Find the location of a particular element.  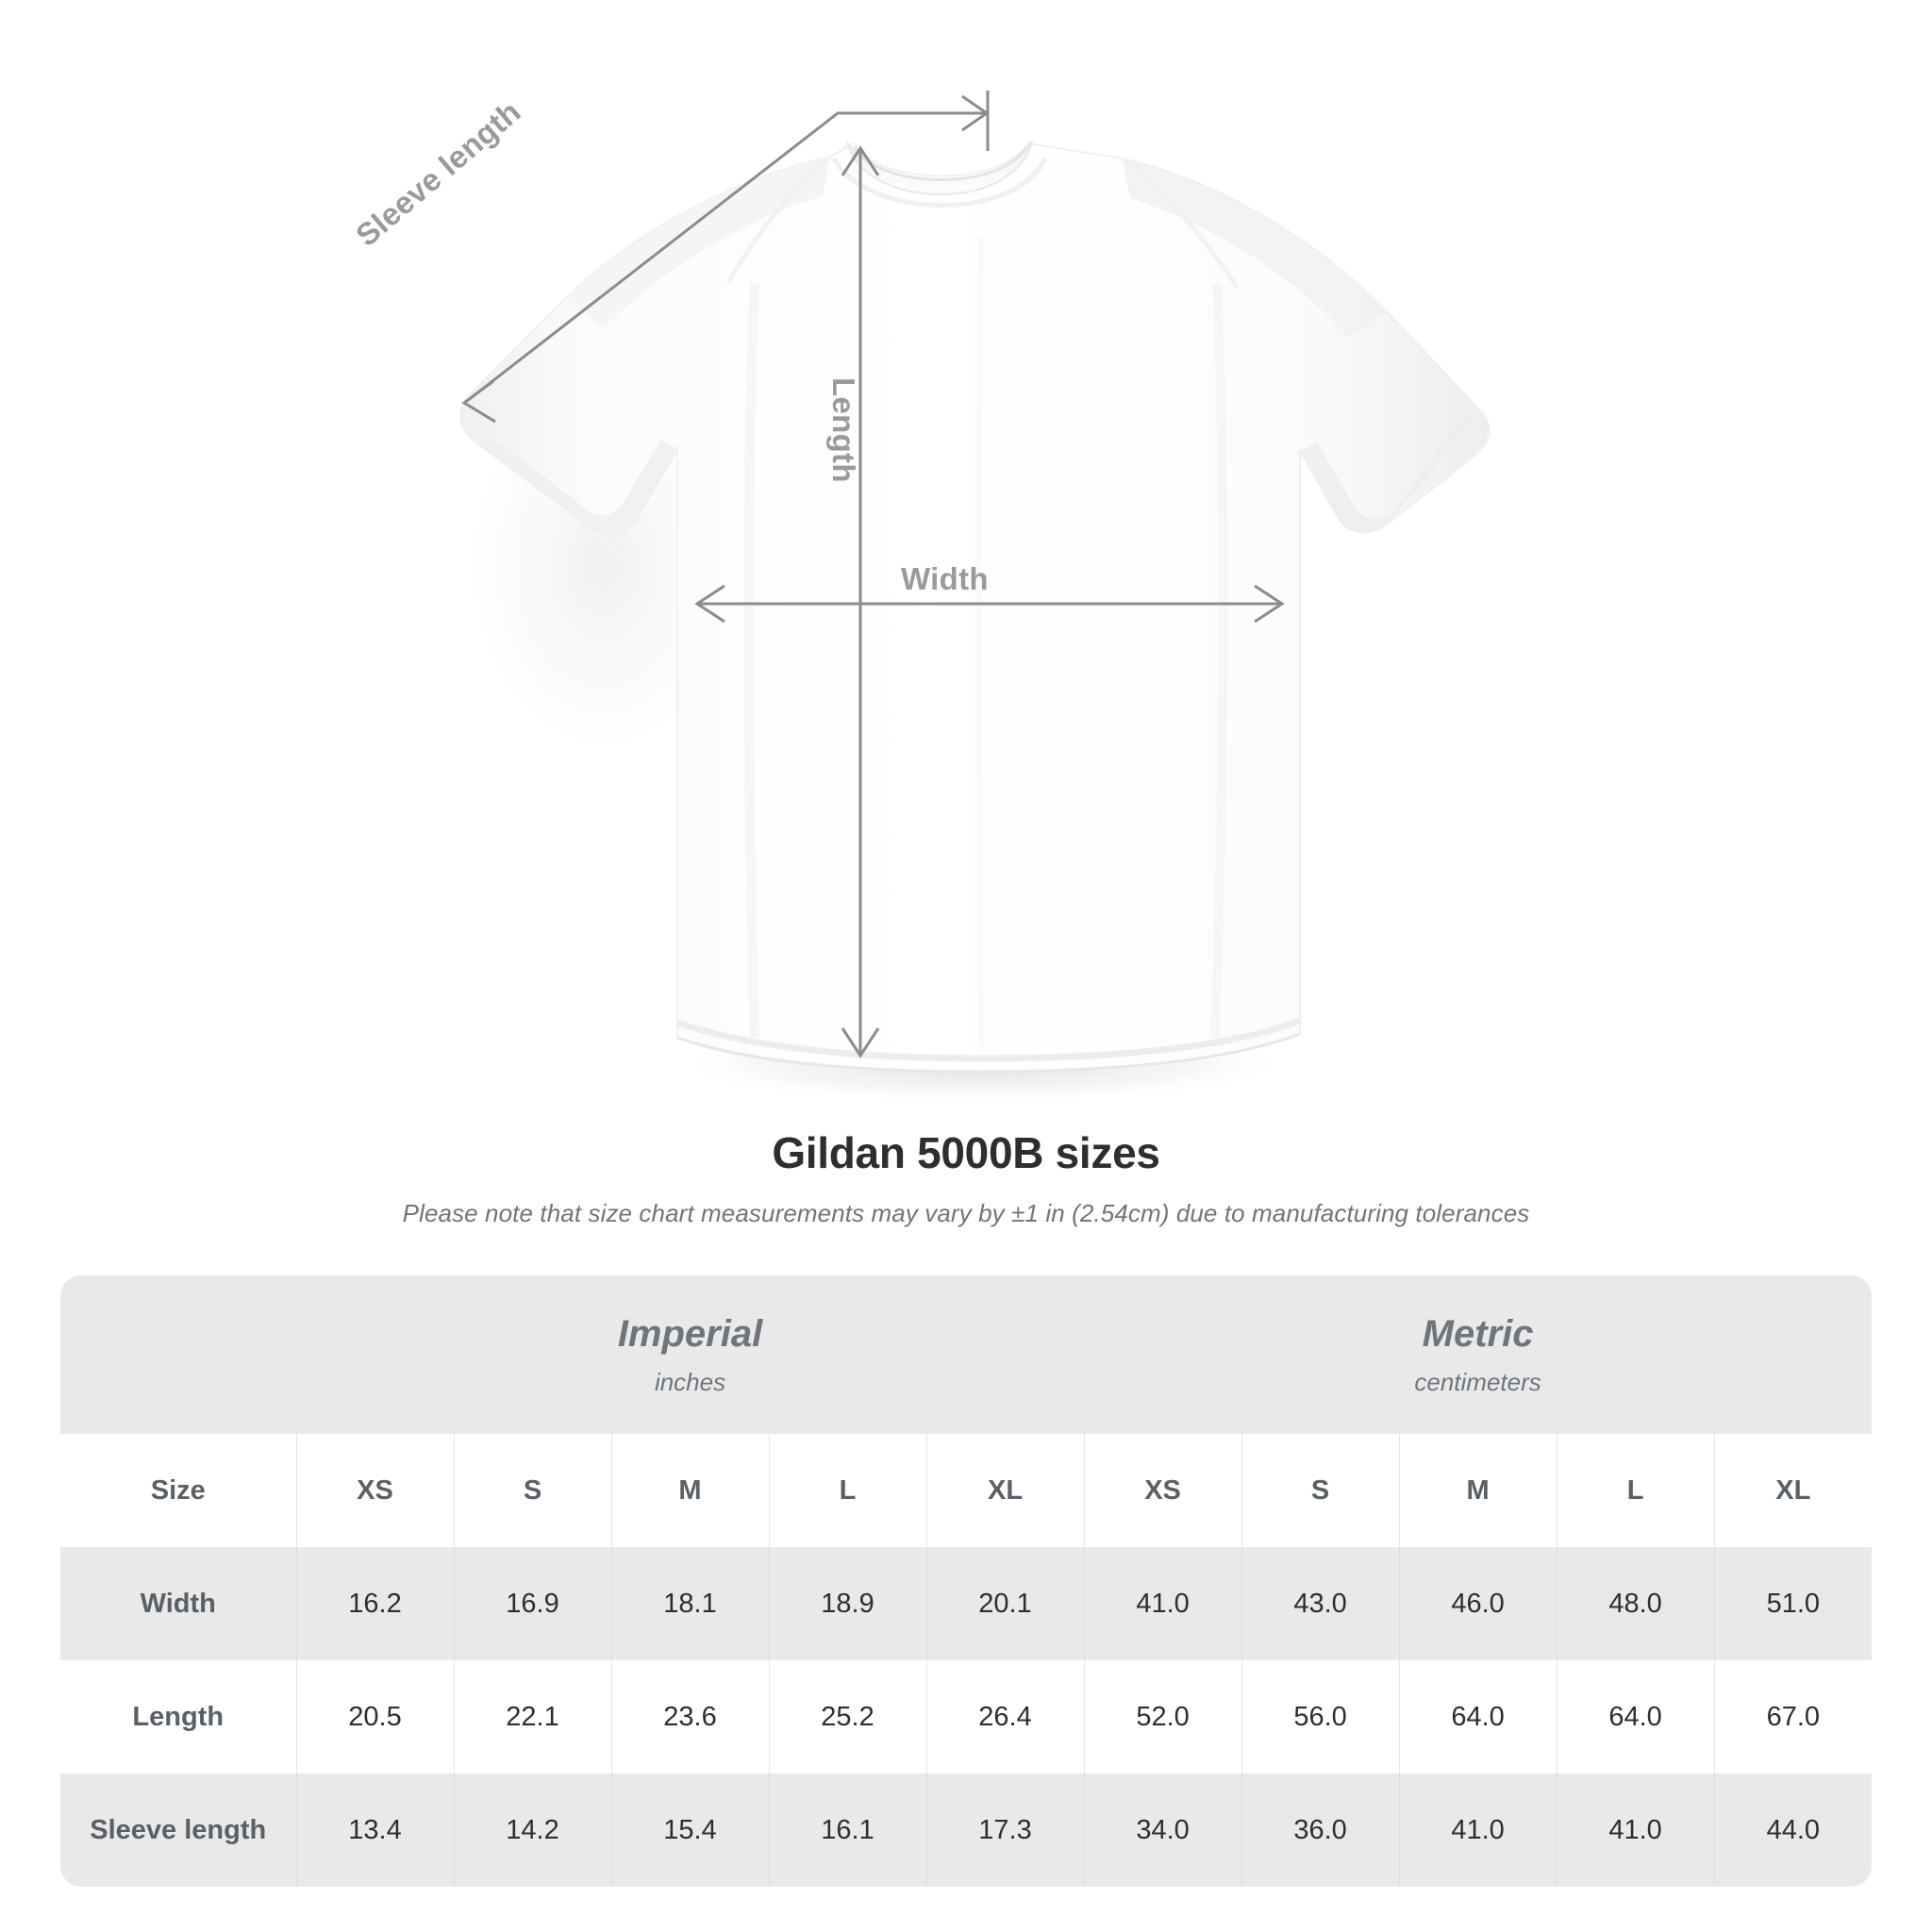

width-arrowhead-left is located at coordinates (709, 604).